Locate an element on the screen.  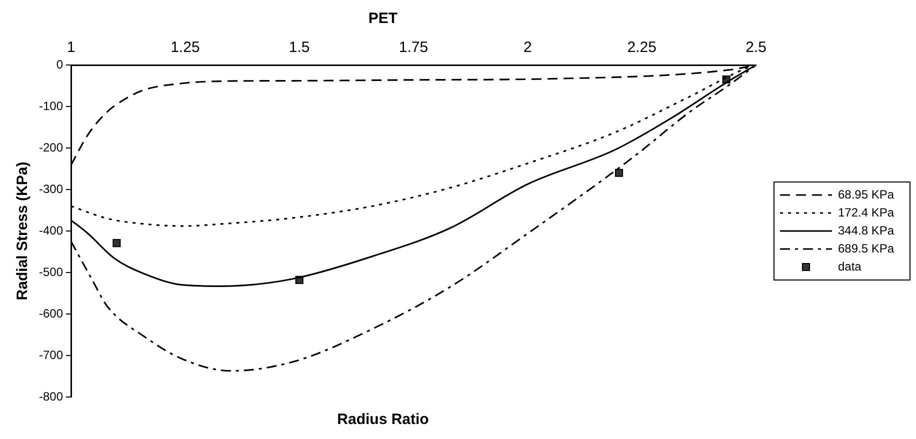
x-axis-title: Radius Ratio is located at coordinates (383, 419).